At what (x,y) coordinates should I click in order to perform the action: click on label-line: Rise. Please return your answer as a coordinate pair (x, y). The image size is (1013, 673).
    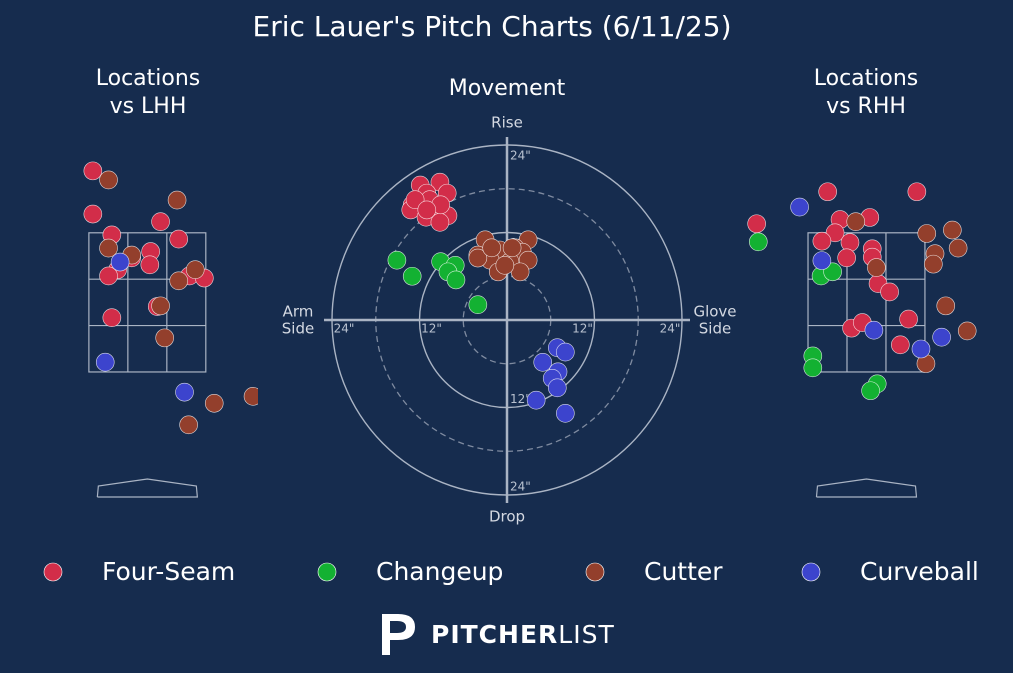
    Looking at the image, I should click on (507, 123).